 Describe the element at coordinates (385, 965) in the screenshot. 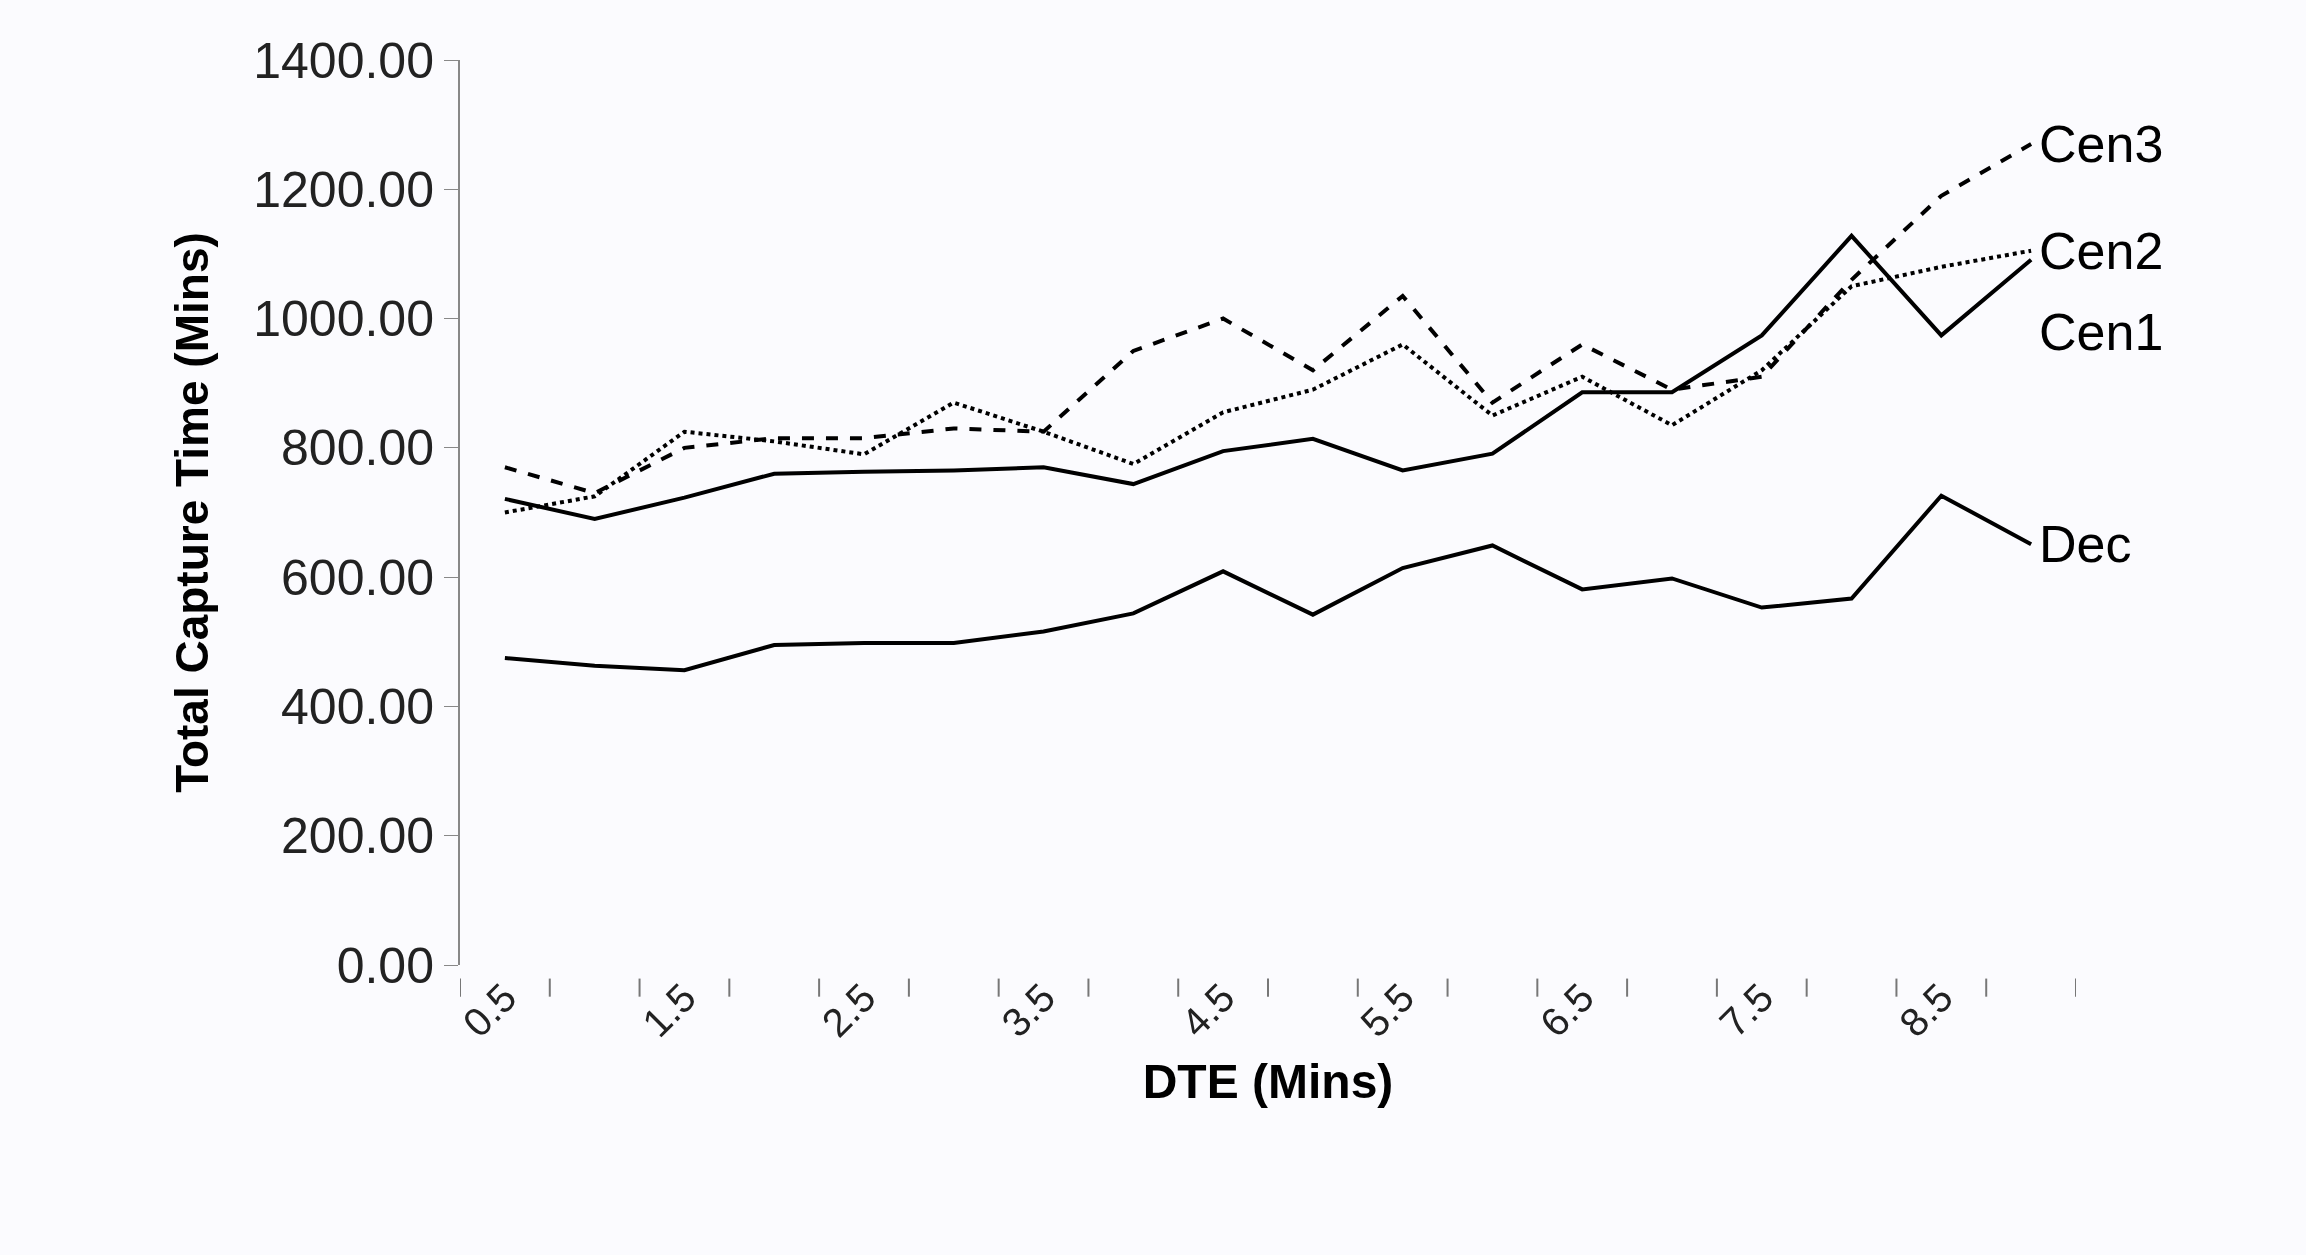

I see `y-tick-label: 0.00` at that location.